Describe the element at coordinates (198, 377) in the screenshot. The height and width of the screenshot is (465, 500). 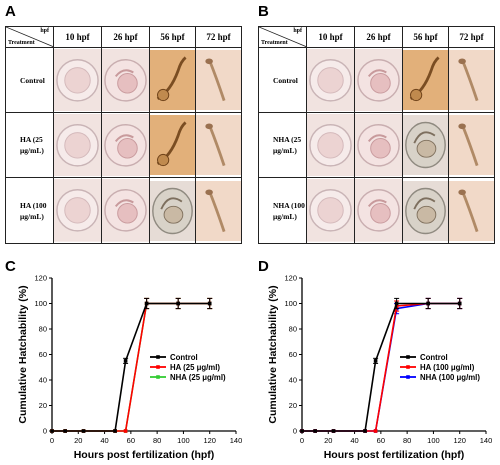
I see `legend-label: NHA (25 μg/ml)` at that location.